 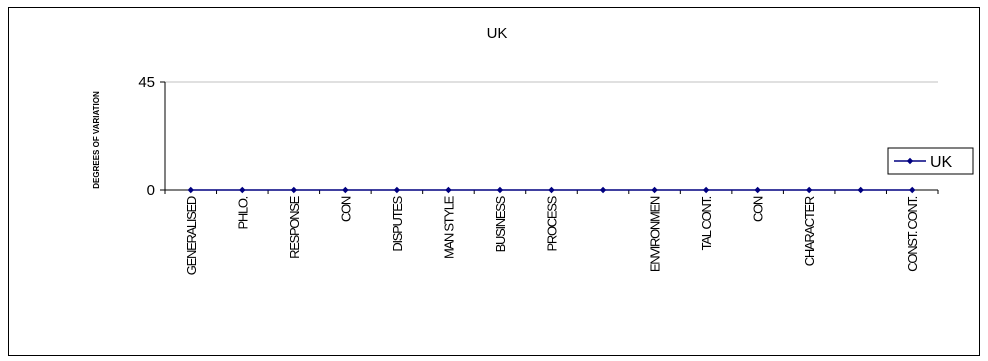 What do you see at coordinates (96, 140) in the screenshot?
I see `y-axis-label: DEGREES OF VARIATION` at bounding box center [96, 140].